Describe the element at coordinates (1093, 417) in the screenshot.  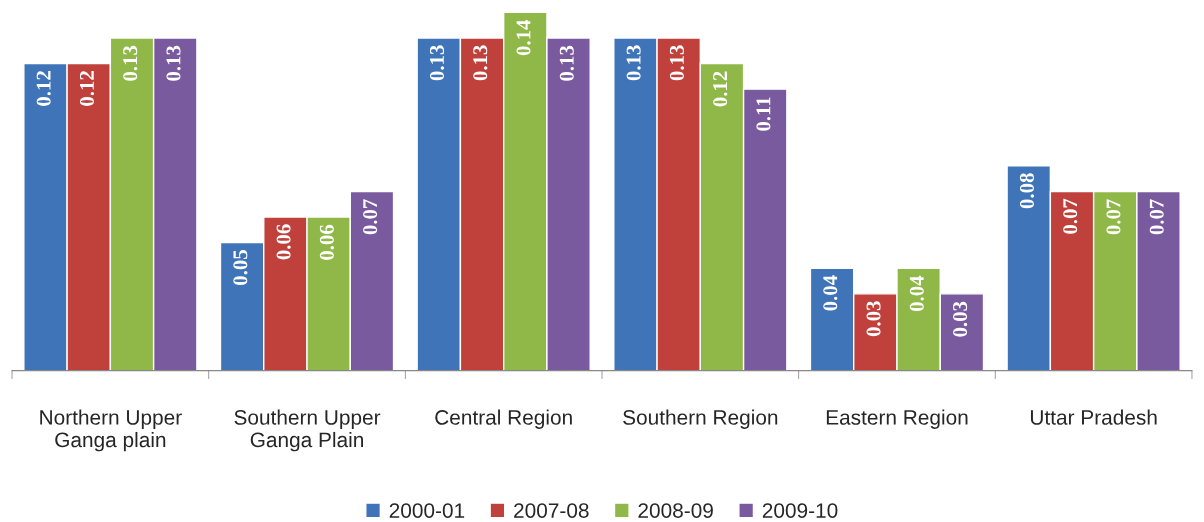
I see `x-tick-label: Uttar Pradesh` at that location.